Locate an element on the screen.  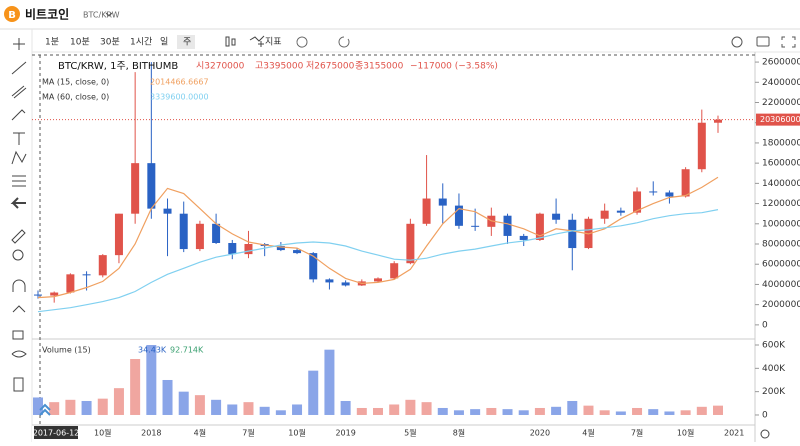
interval-button: 1시간 is located at coordinates (141, 42).